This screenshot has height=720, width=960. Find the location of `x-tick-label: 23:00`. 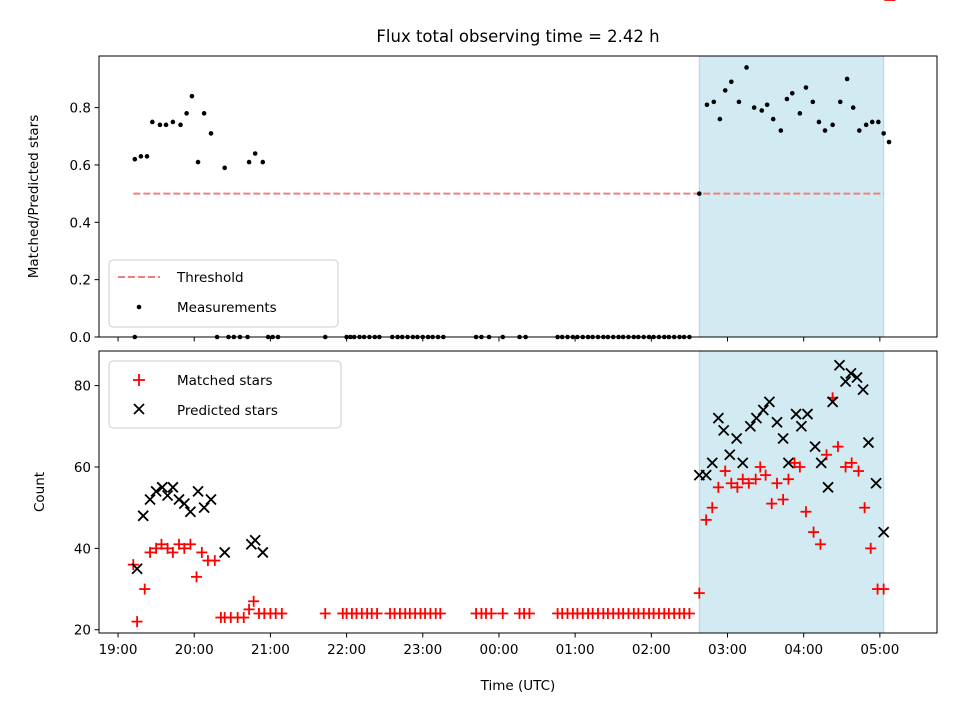

x-tick-label: 23:00 is located at coordinates (422, 650).